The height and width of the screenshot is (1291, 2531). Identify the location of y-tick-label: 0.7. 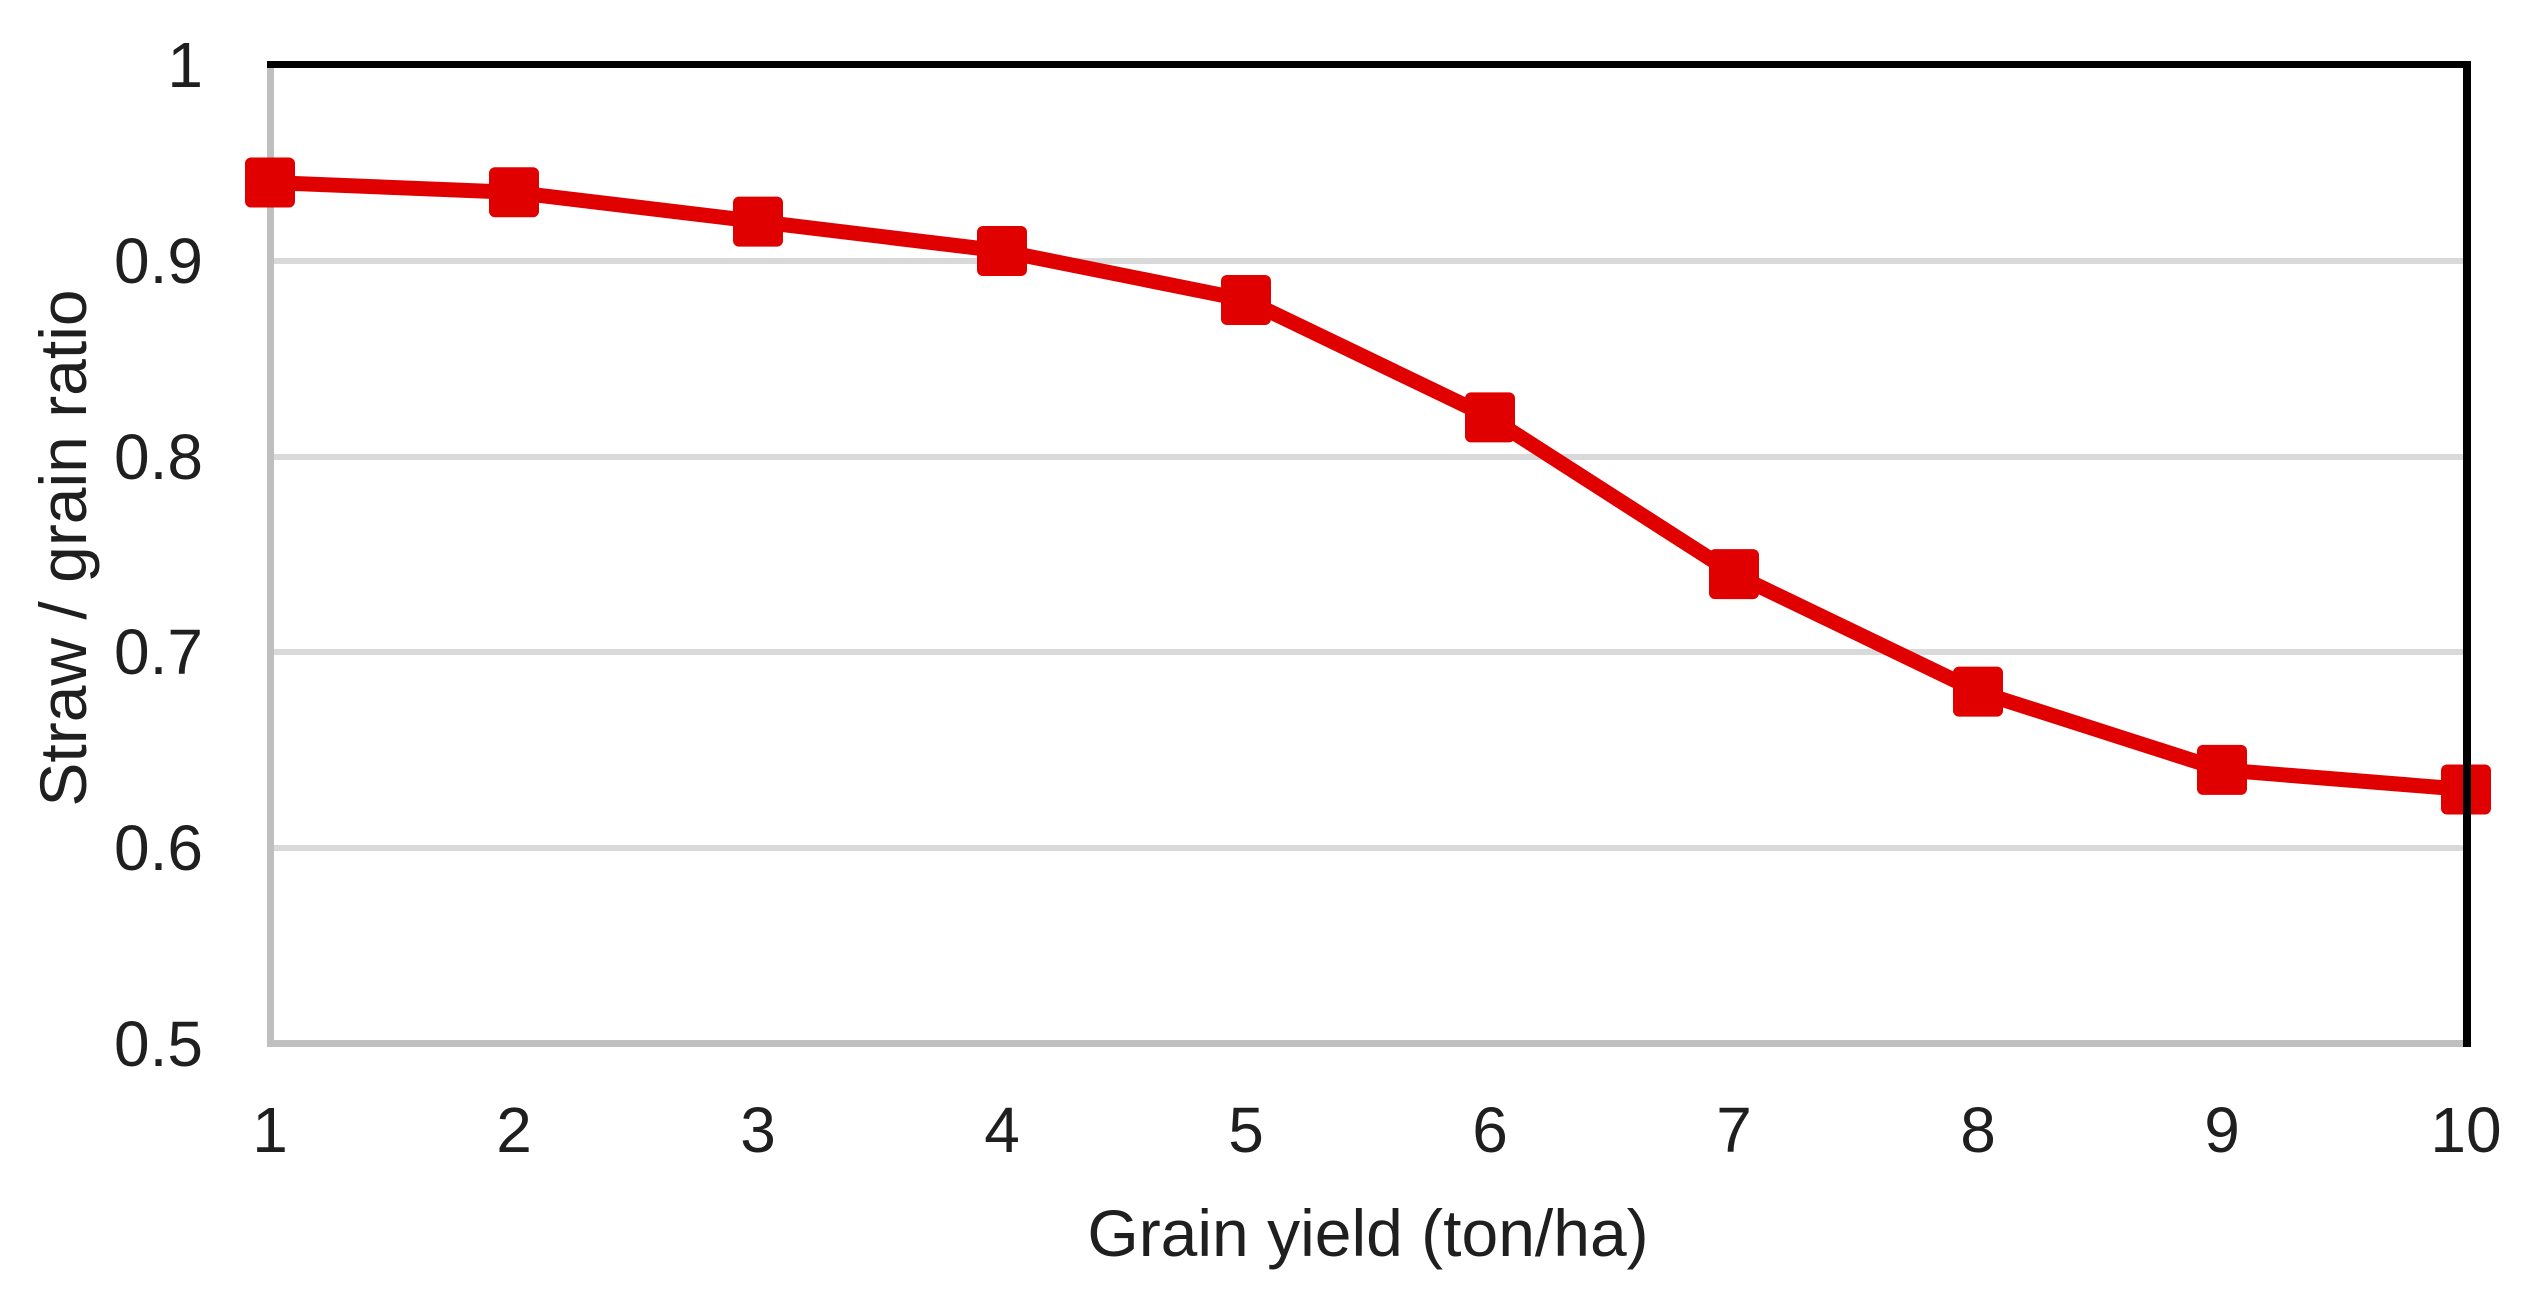
(158, 652).